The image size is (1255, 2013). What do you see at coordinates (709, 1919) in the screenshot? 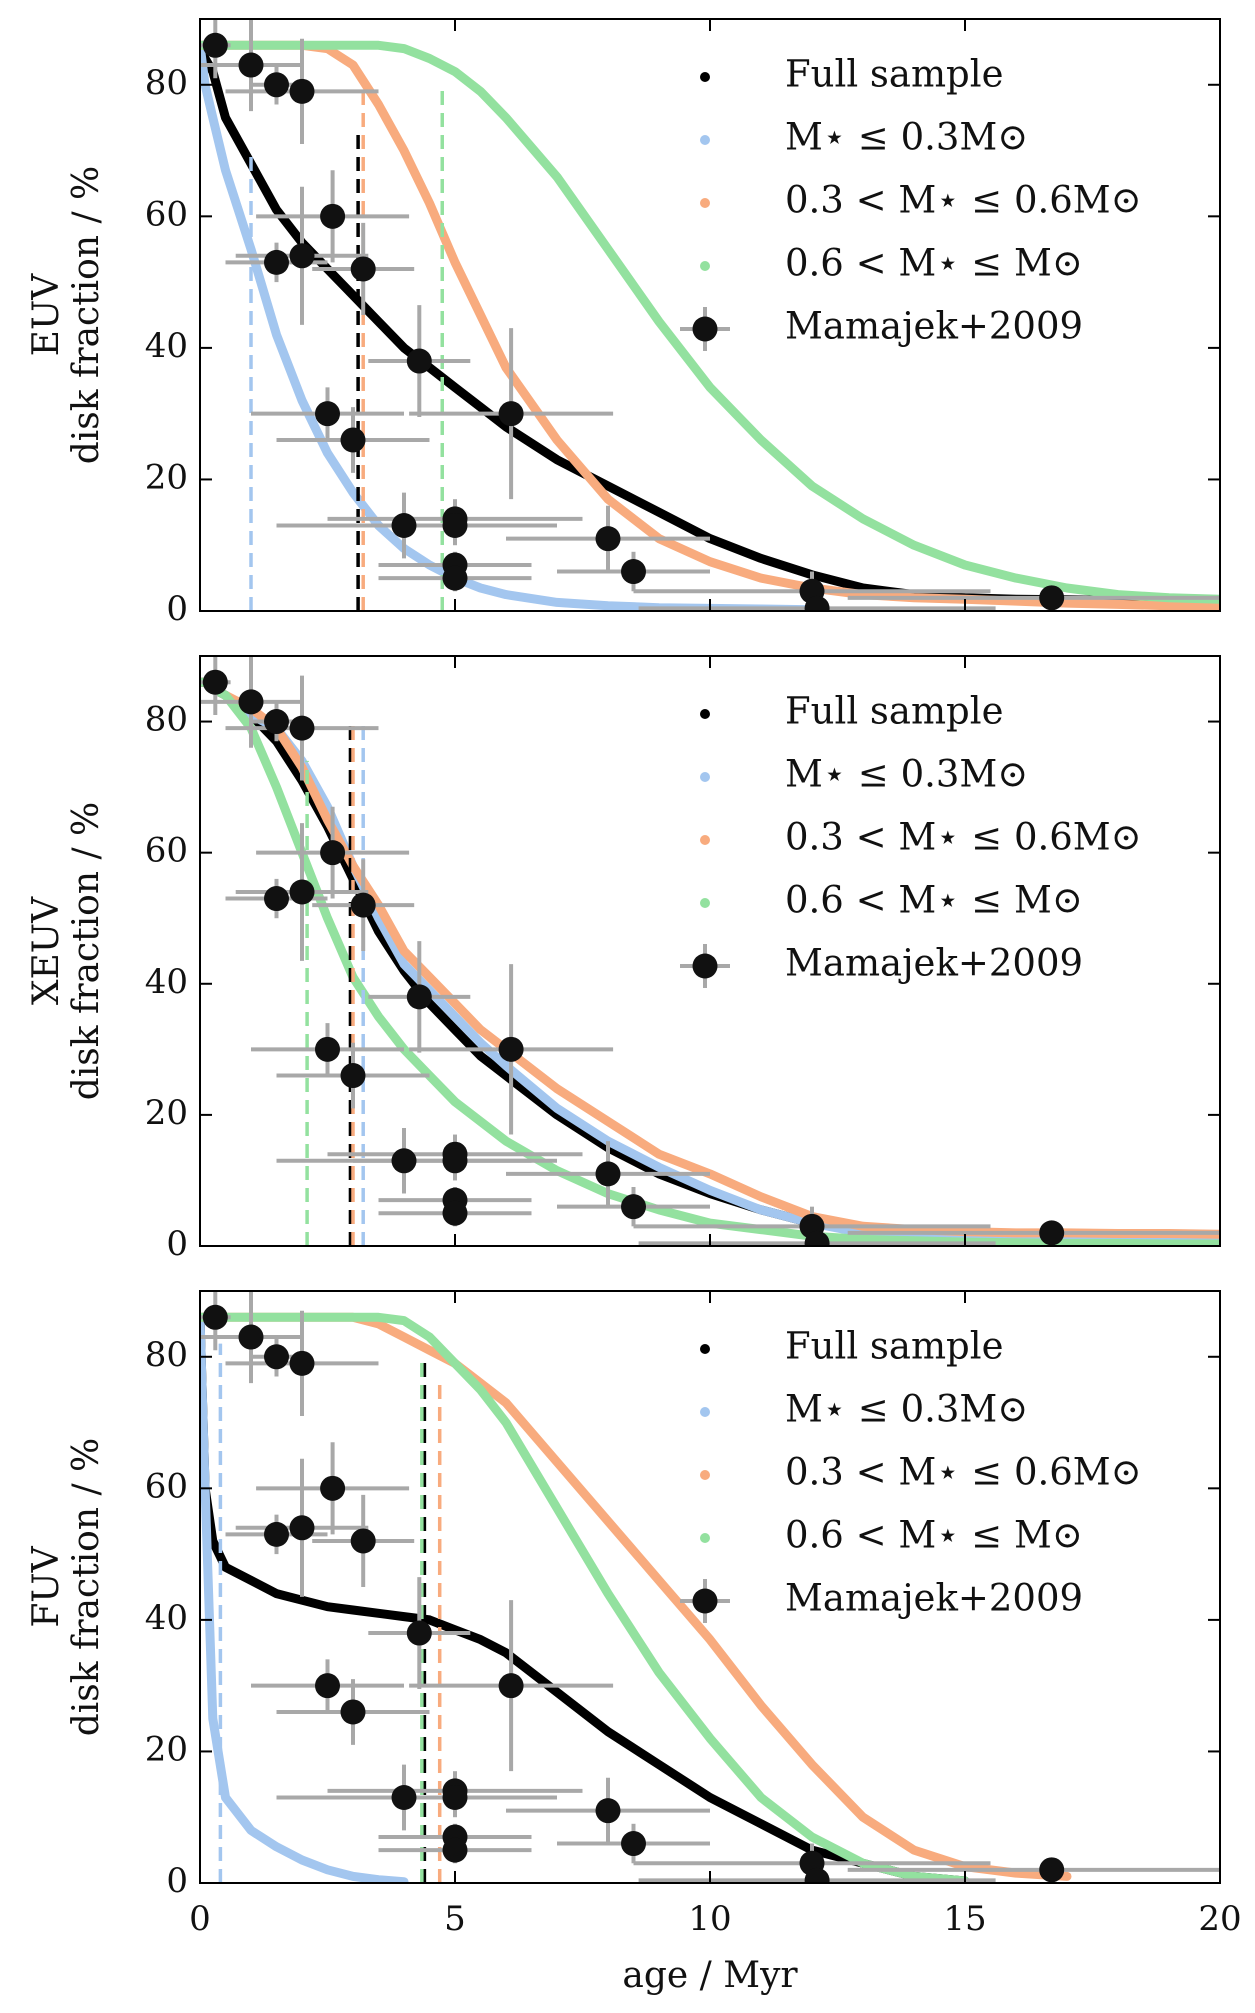
I see `x-tick-label: 10` at bounding box center [709, 1919].